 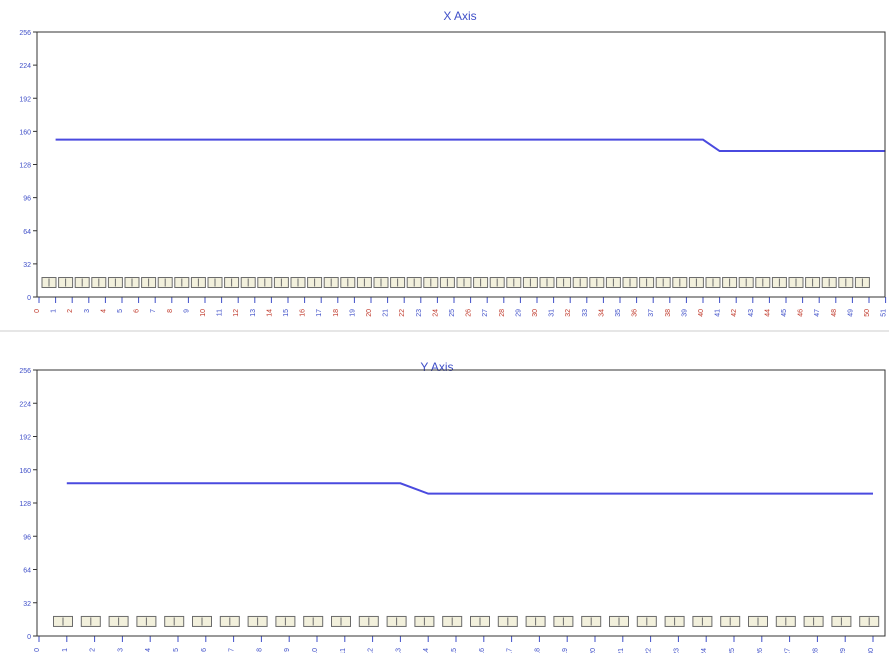 What do you see at coordinates (843, 650) in the screenshot?
I see `x-tick-label-y: 29` at bounding box center [843, 650].